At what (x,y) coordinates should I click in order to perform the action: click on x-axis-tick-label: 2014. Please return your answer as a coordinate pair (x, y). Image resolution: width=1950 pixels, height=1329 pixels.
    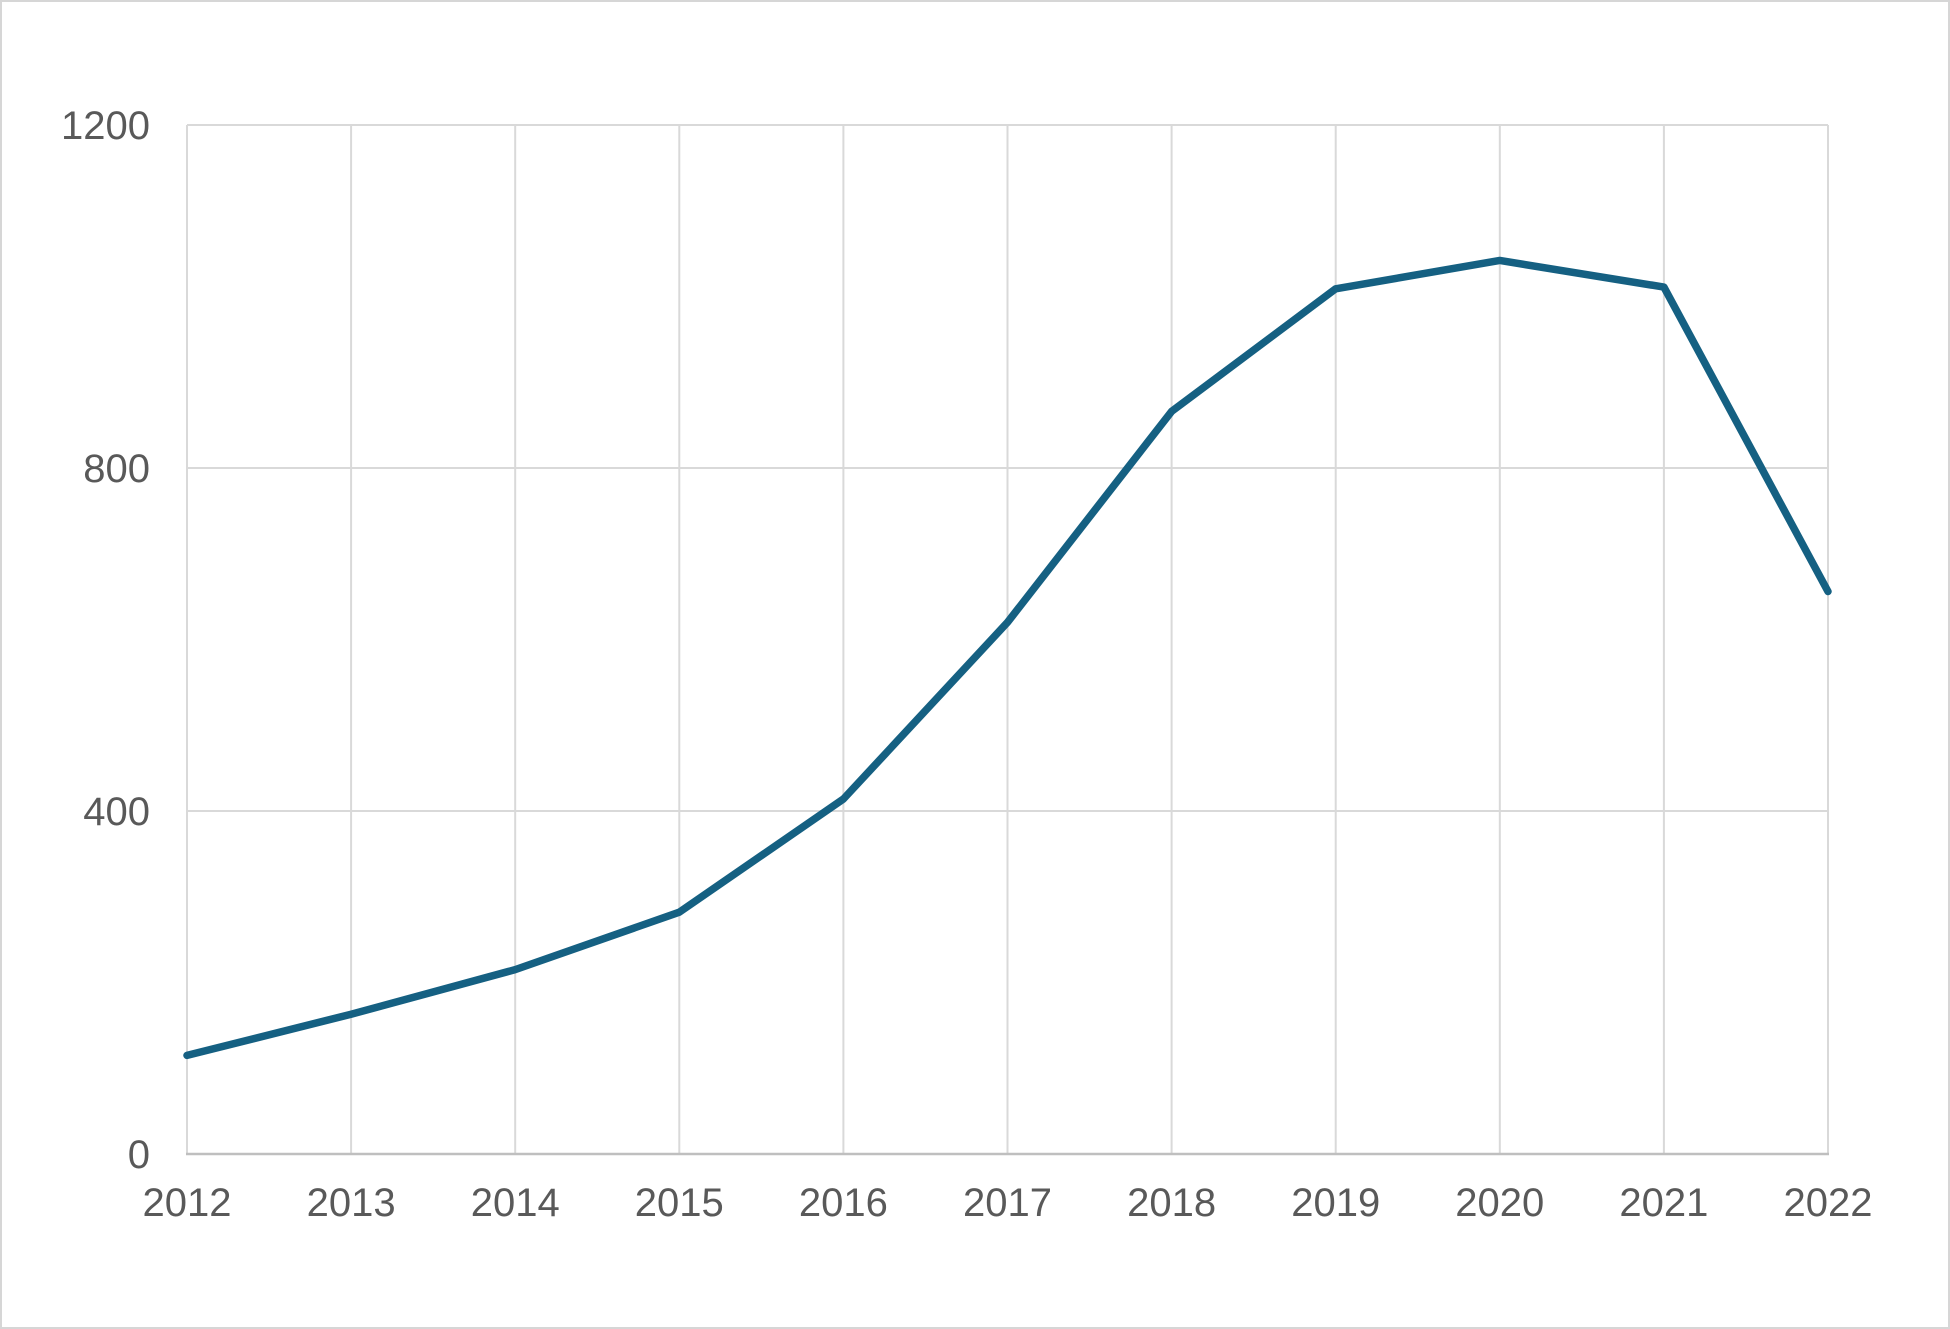
    Looking at the image, I should click on (515, 1203).